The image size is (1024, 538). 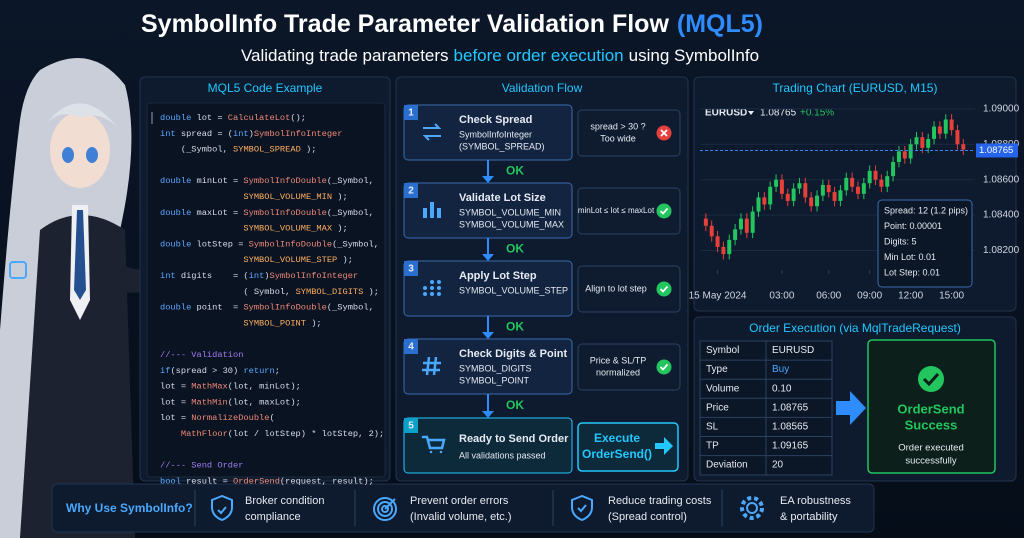 I want to click on code-token: SymbolInfoDouble, so click(x=284, y=181).